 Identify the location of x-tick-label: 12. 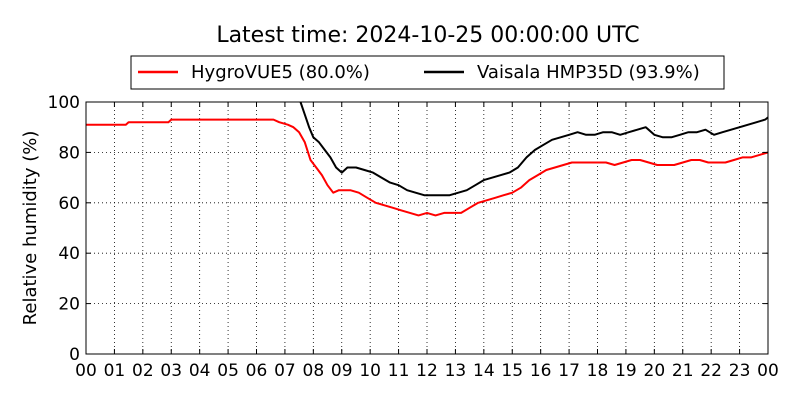
(427, 371).